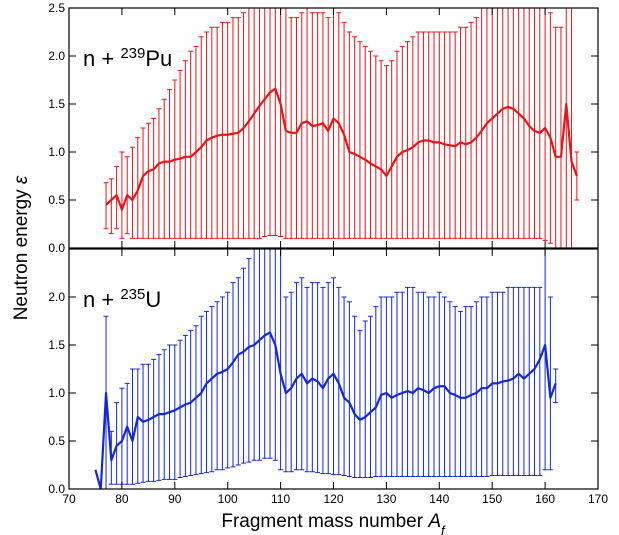 This screenshot has height=535, width=619. What do you see at coordinates (492, 499) in the screenshot?
I see `x-tick-label: 150` at bounding box center [492, 499].